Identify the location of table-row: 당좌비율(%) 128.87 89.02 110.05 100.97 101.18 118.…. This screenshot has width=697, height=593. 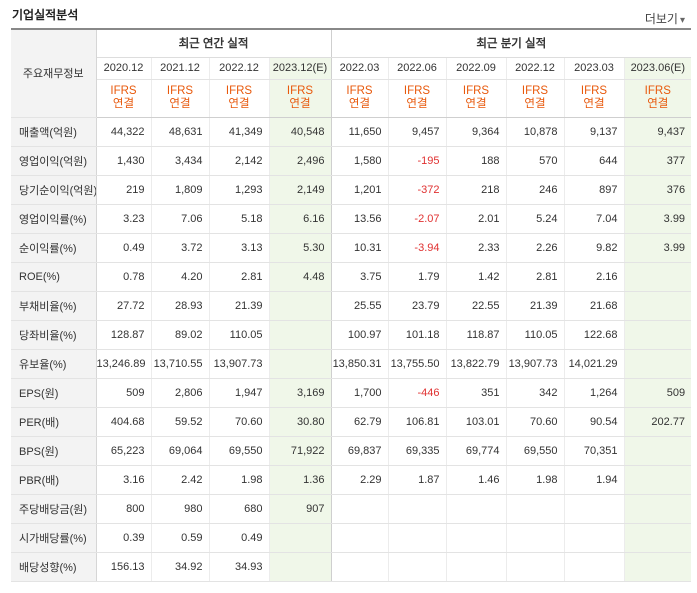
(351, 335).